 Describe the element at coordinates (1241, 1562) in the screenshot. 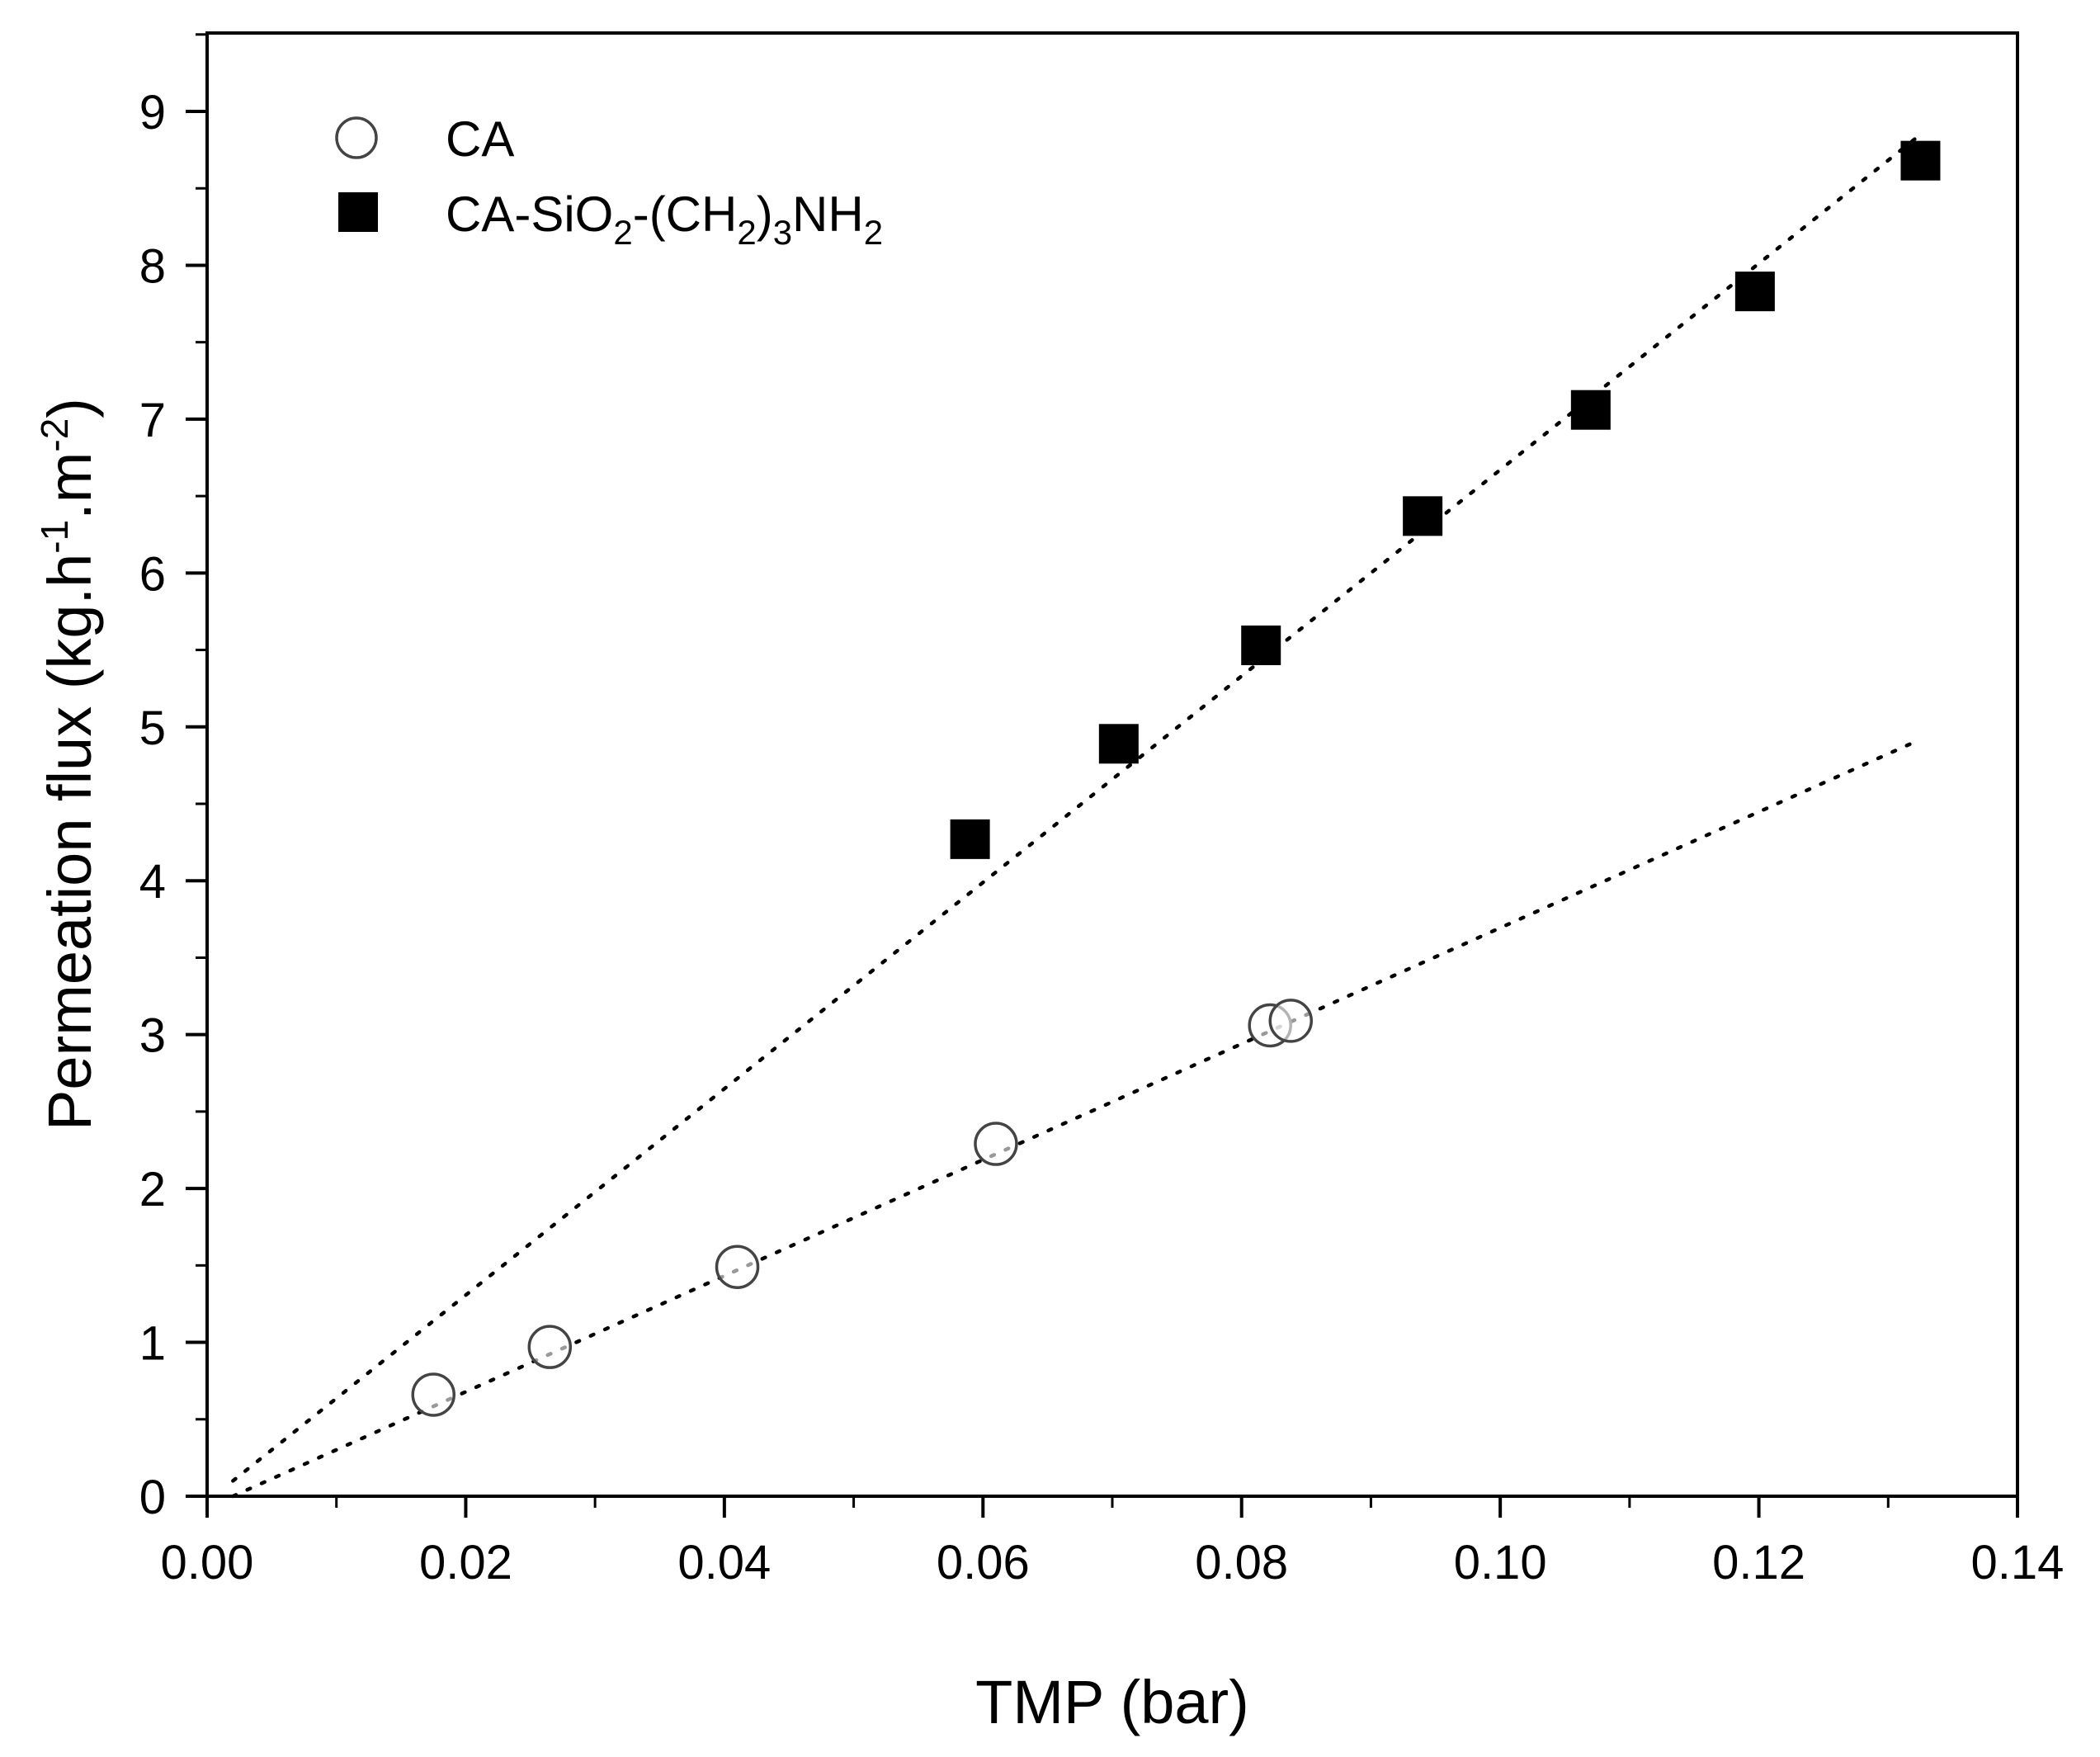

I see `x-tick-label: 0.08` at that location.